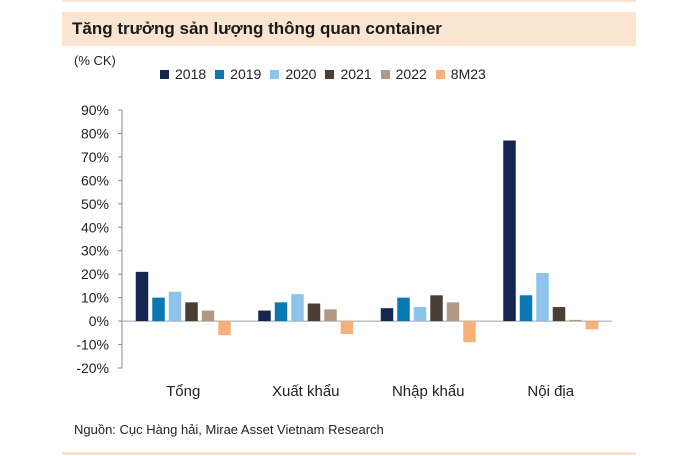 The width and height of the screenshot is (700, 456). I want to click on y-tick-label: 10%, so click(95, 298).